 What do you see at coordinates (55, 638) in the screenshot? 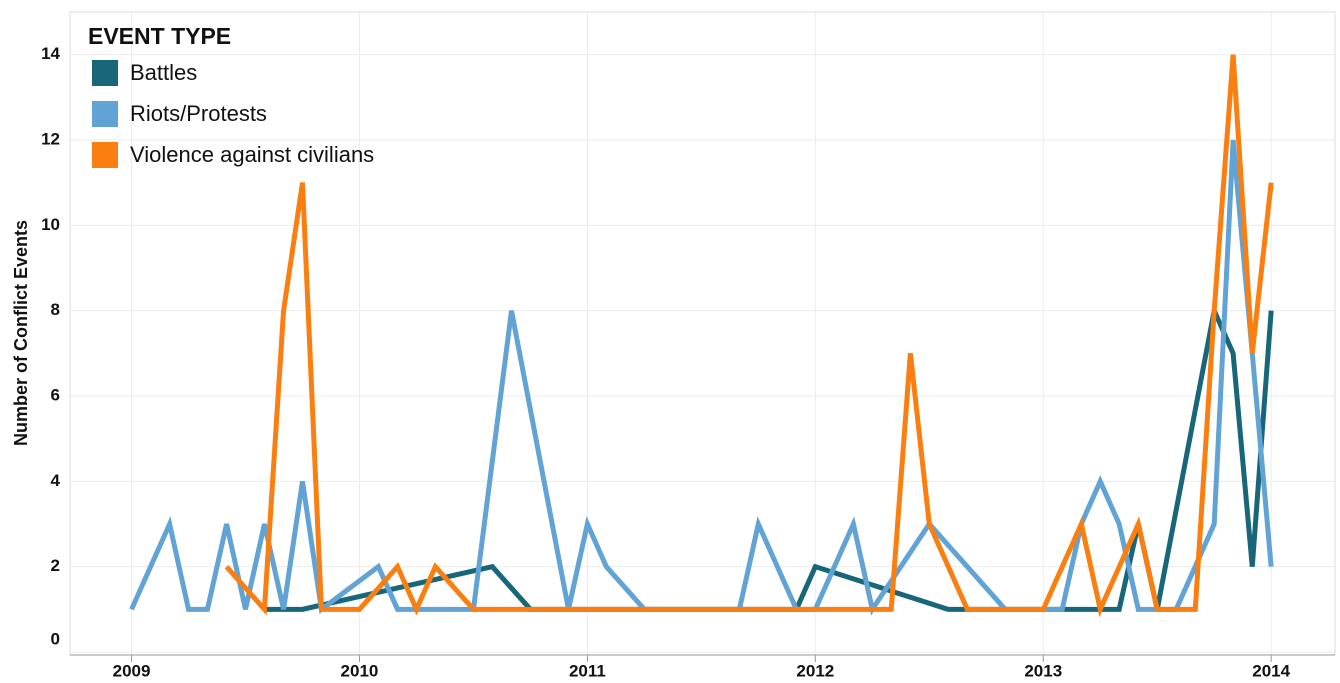
I see `y-tick-label: 0` at bounding box center [55, 638].